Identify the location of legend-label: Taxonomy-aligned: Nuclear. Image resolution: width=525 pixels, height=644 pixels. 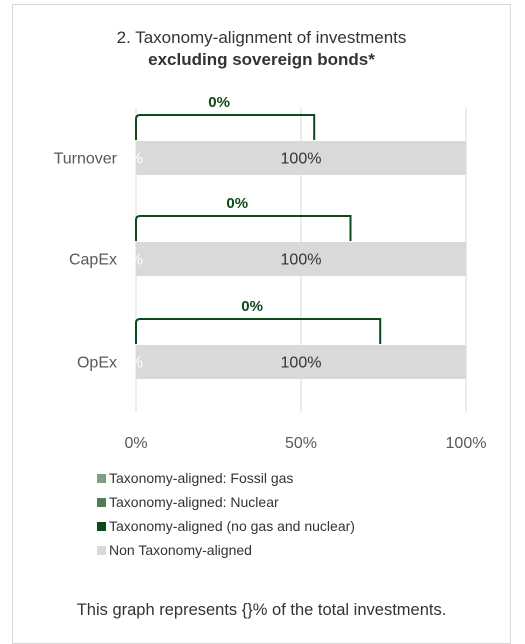
(194, 502).